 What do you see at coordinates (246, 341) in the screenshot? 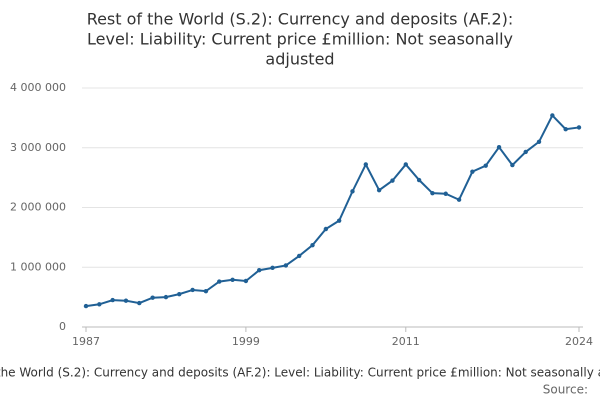
I see `x-tick-label: 1999` at bounding box center [246, 341].